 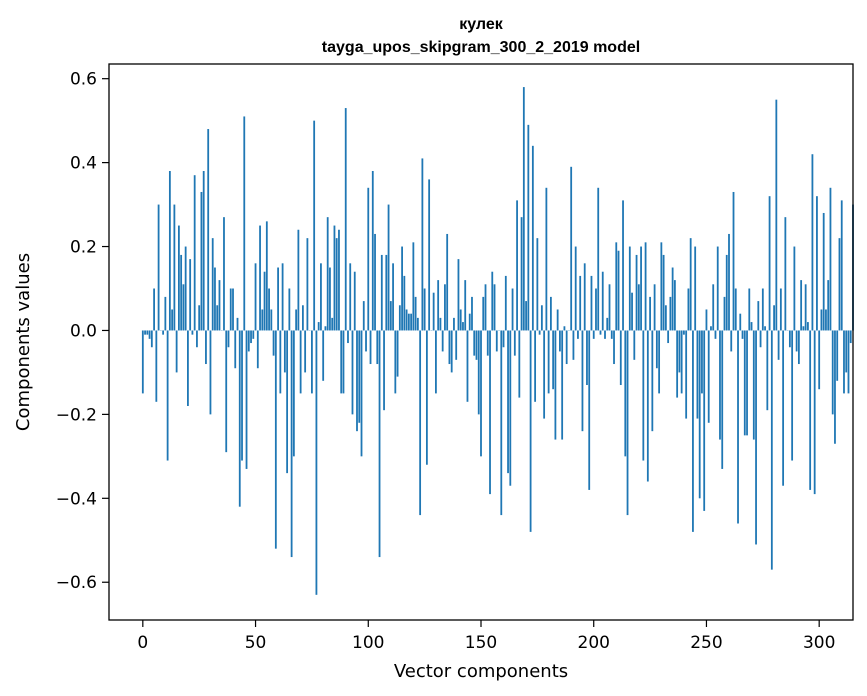 I want to click on y-tick-label: 0.4, so click(x=83, y=164).